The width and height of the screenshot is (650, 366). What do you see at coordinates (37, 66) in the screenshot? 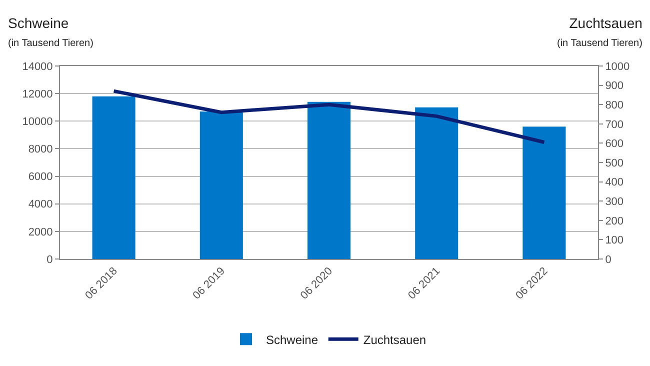
I see `y-tick-label: 14000` at bounding box center [37, 66].